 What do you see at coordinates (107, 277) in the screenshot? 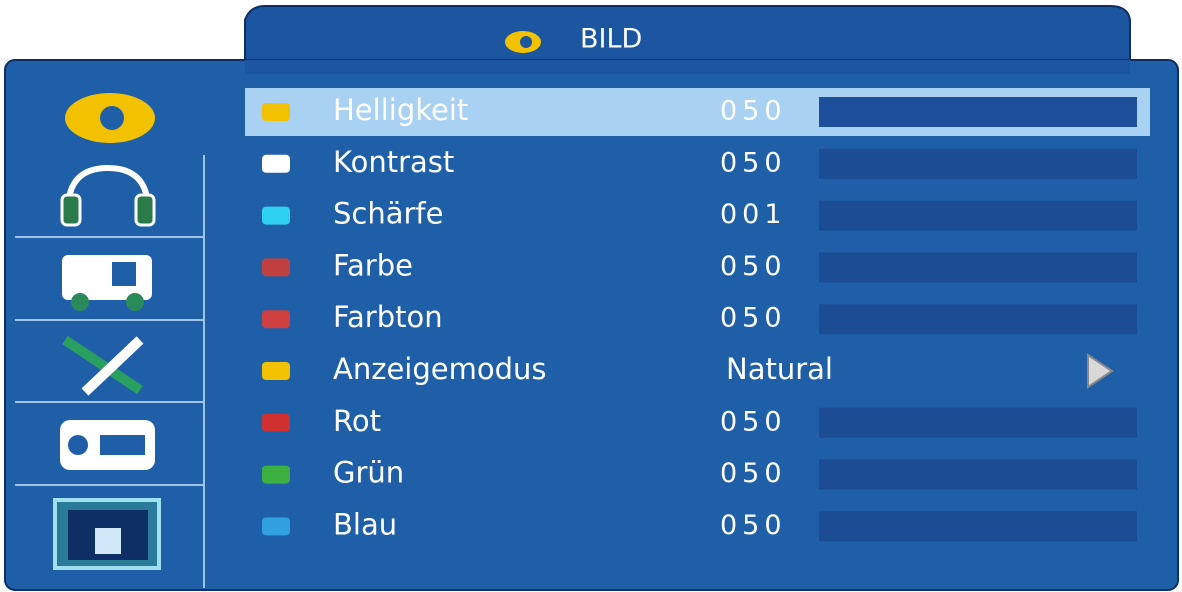
I see `icon-setup` at bounding box center [107, 277].